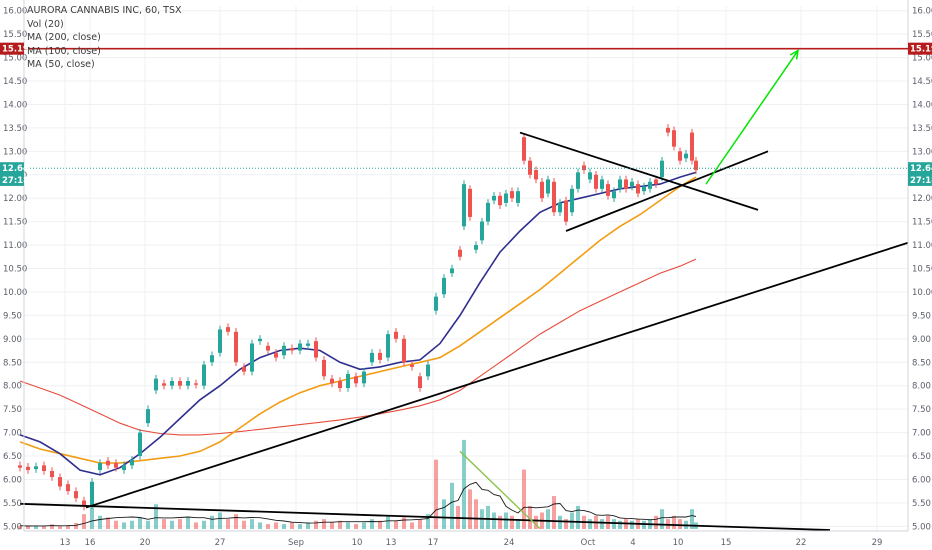 Image resolution: width=932 pixels, height=550 pixels. Describe the element at coordinates (922, 105) in the screenshot. I see `y-tick-label-right: 14.00` at that location.